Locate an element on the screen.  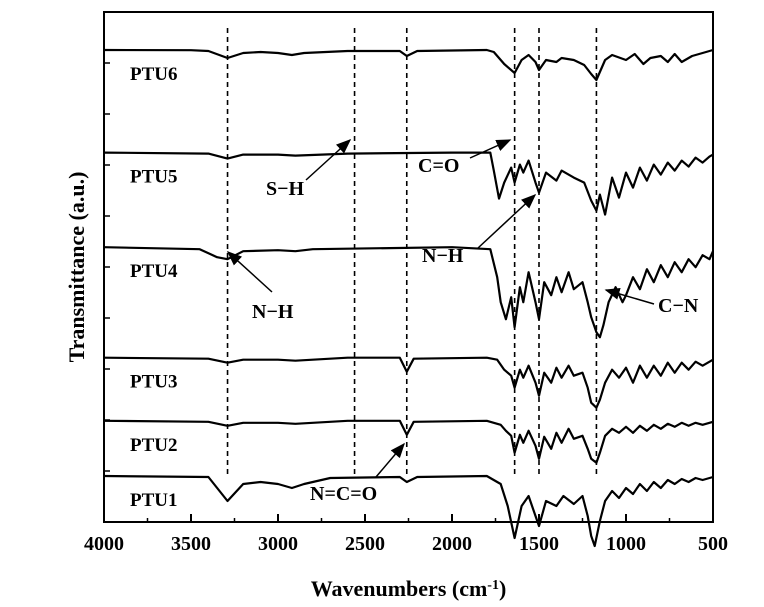
series-label: PTU5 is located at coordinates (154, 177).